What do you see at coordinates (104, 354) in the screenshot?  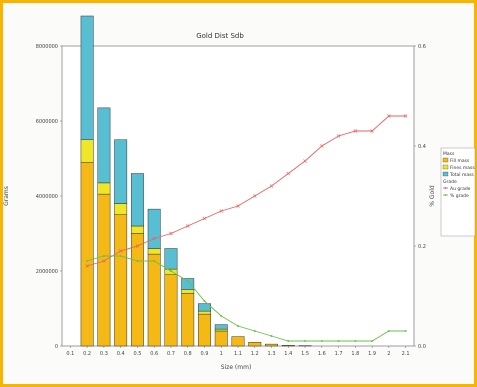 I see `x-tick-label: 0.3` at bounding box center [104, 354].